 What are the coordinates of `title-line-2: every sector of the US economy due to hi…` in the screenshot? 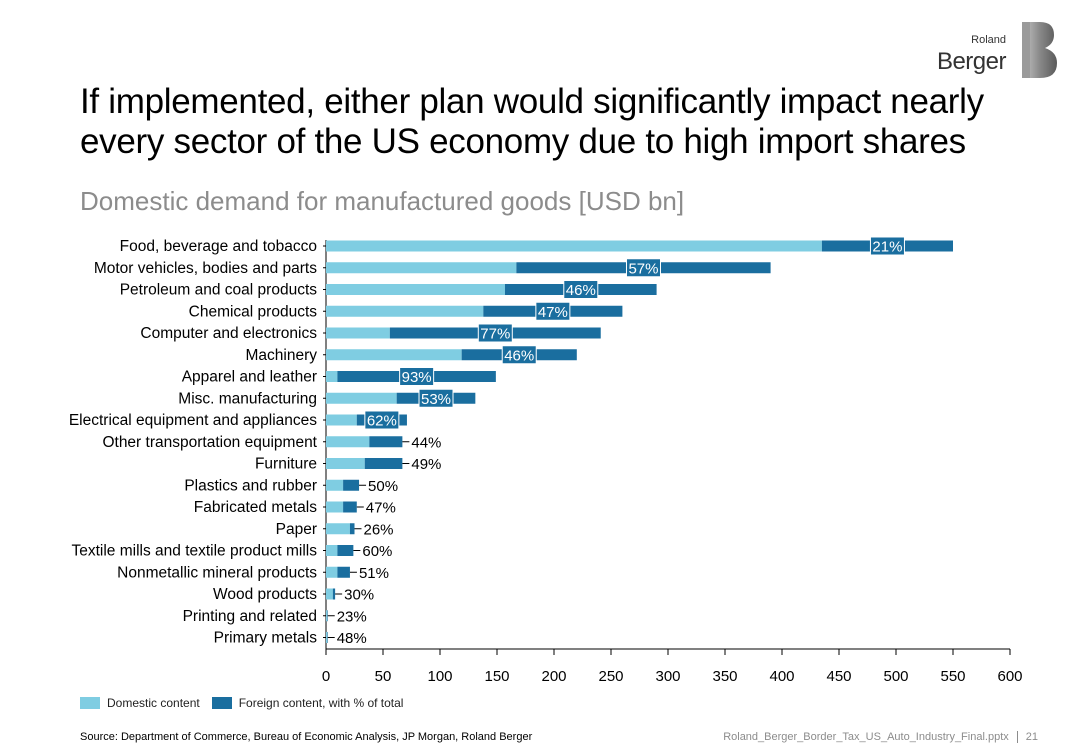 It's located at (523, 141).